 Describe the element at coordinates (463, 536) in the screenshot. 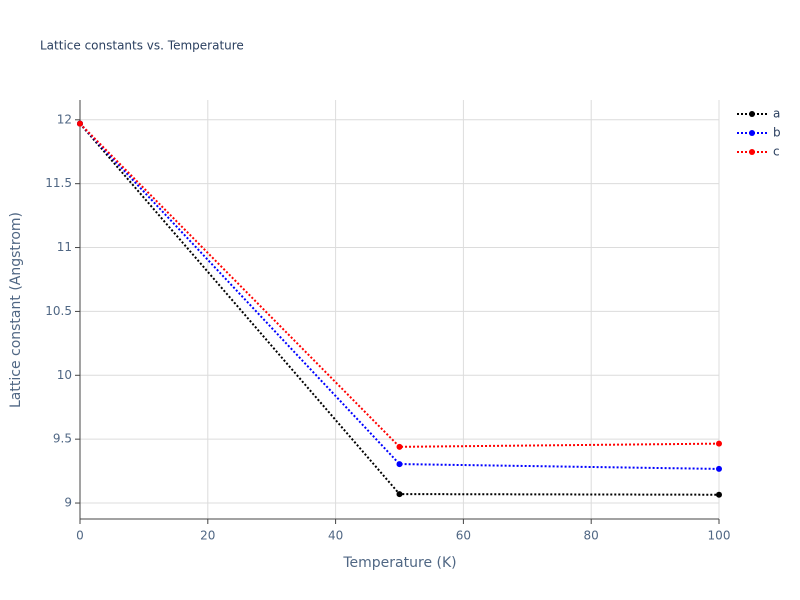

I see `x-tick-label: 60` at that location.